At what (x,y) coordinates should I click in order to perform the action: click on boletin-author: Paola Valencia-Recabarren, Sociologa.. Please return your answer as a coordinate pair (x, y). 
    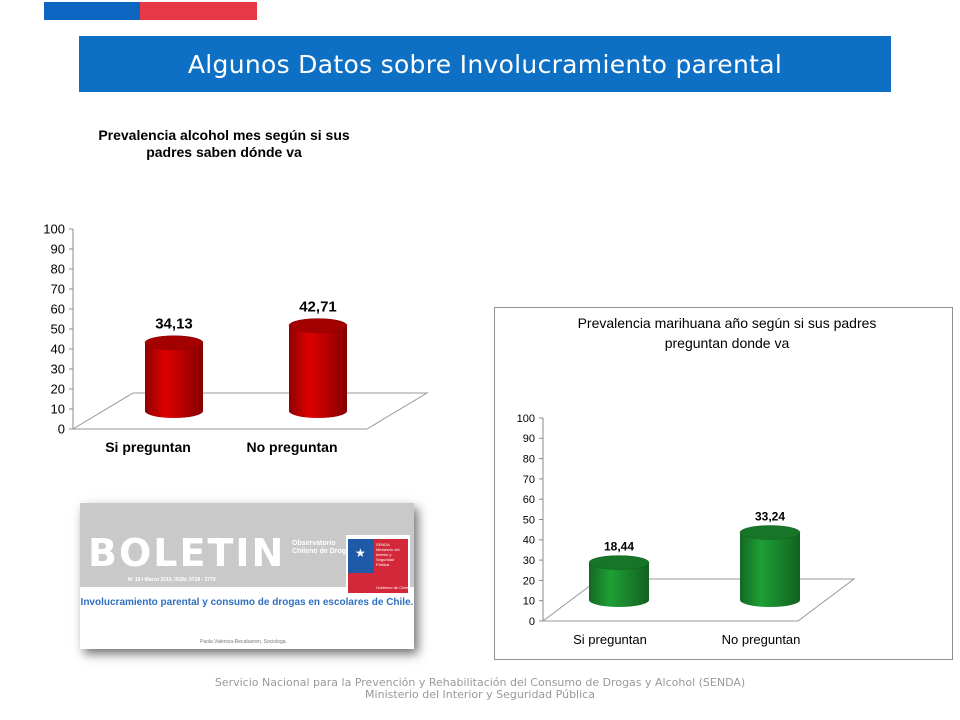
    Looking at the image, I should click on (243, 642).